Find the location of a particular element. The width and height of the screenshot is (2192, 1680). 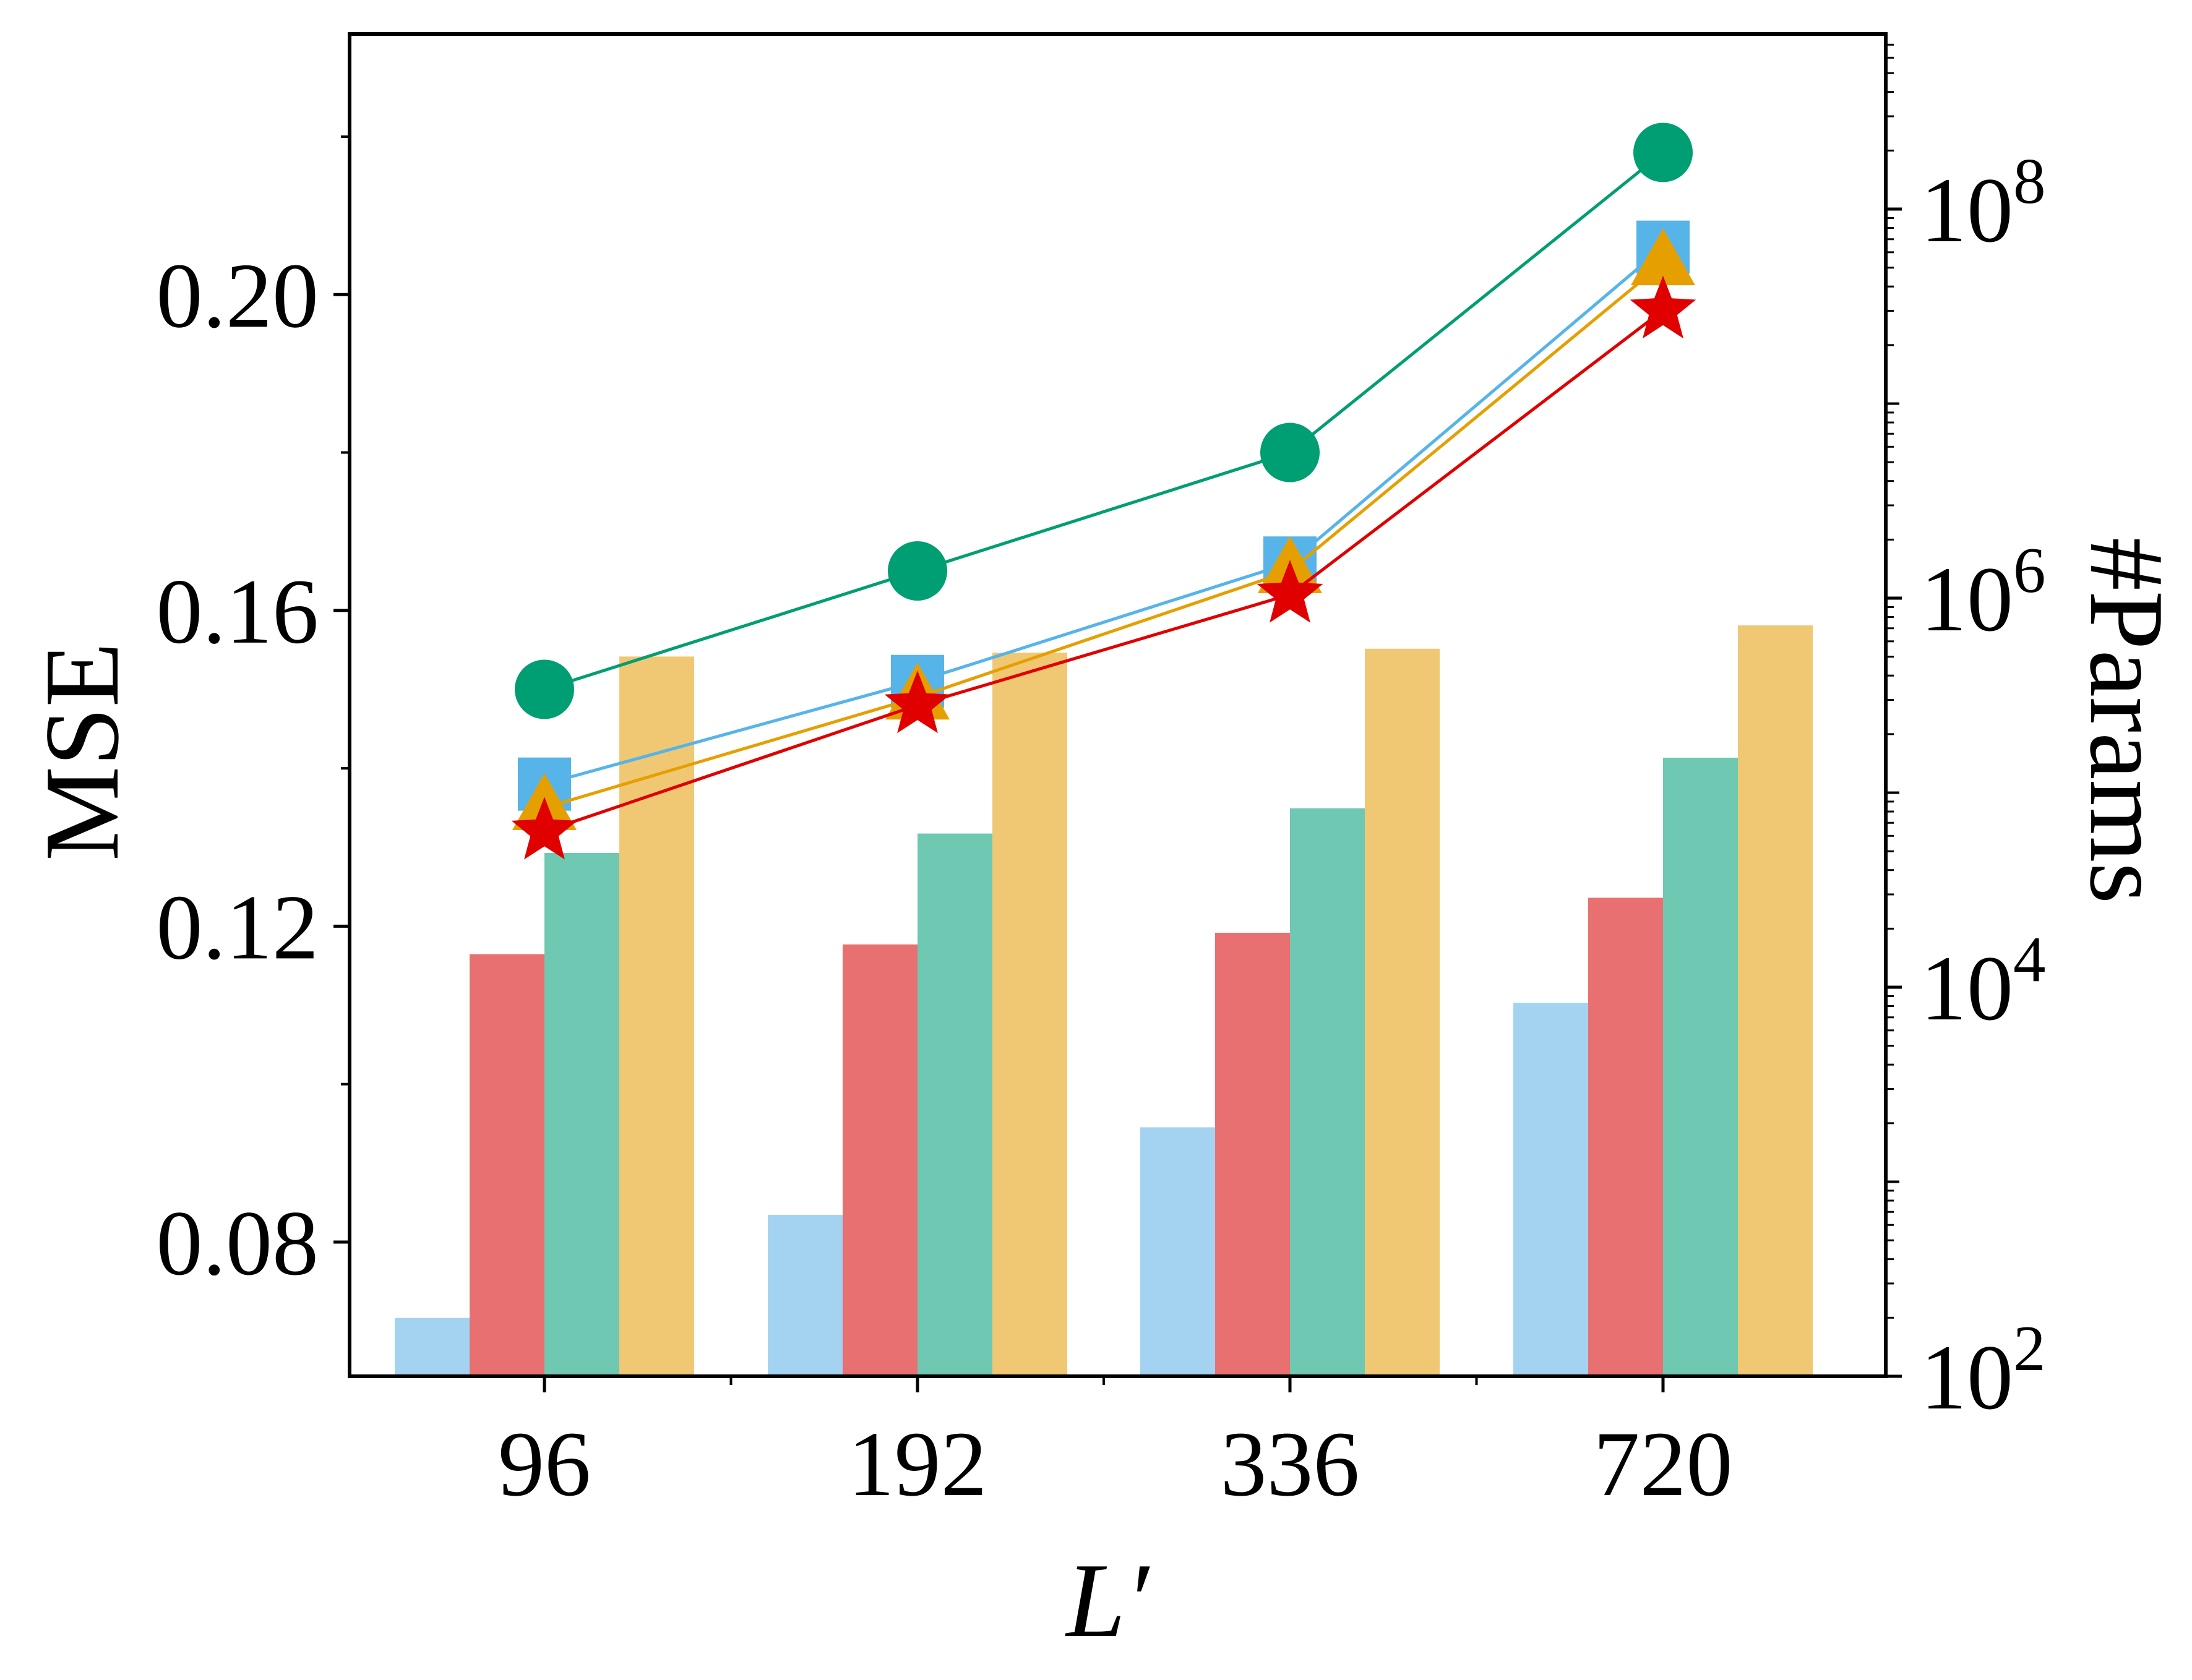

y-tick-label-0.12: 0.12 is located at coordinates (238, 927).